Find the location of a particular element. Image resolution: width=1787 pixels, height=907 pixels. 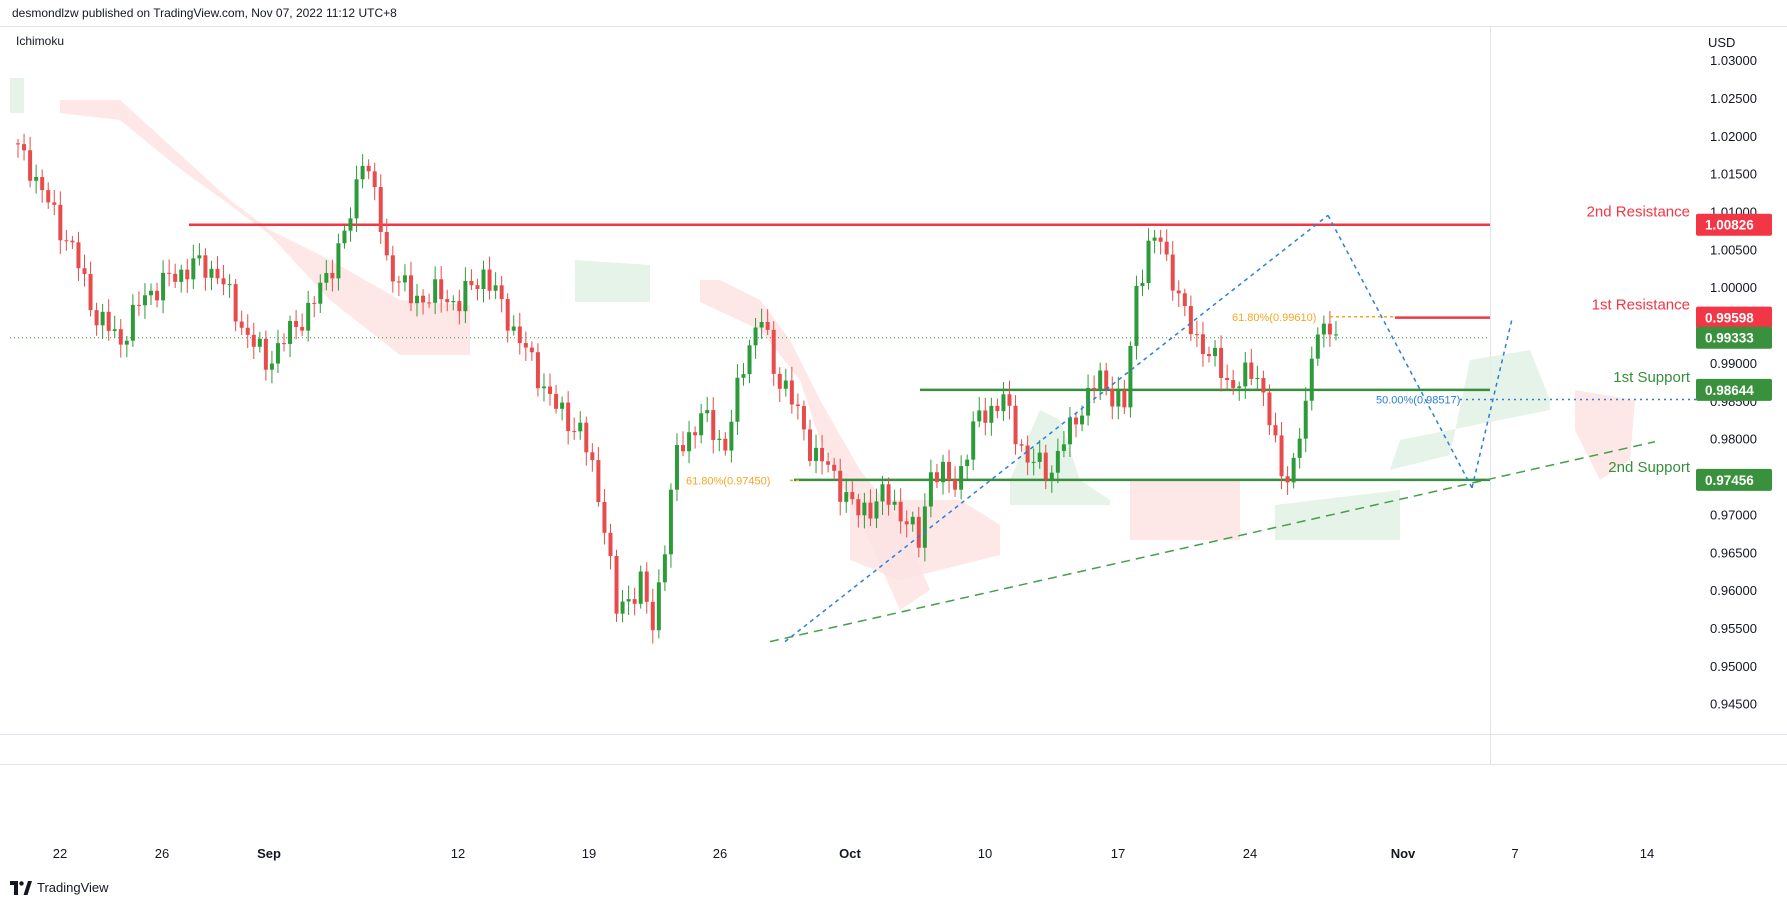

footer: TradingView is located at coordinates (59, 887).